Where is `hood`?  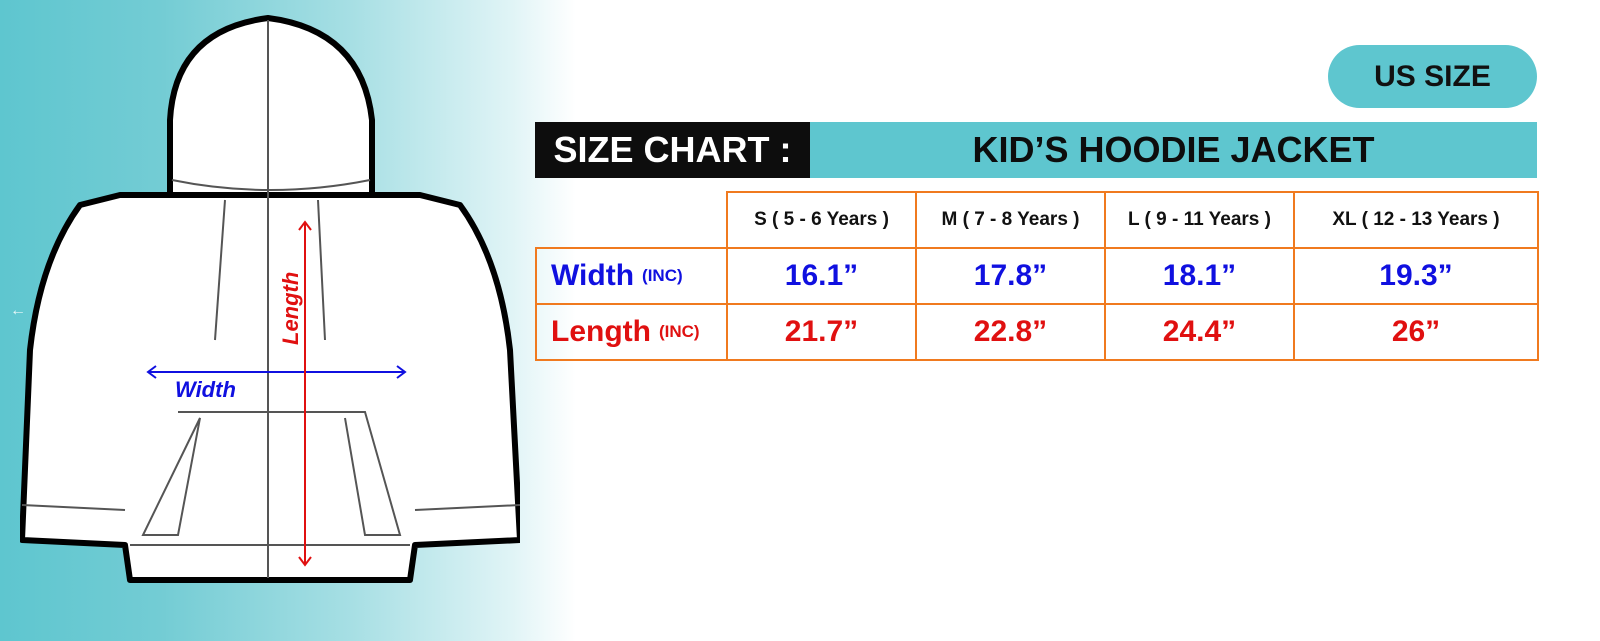
hood is located at coordinates (271, 106).